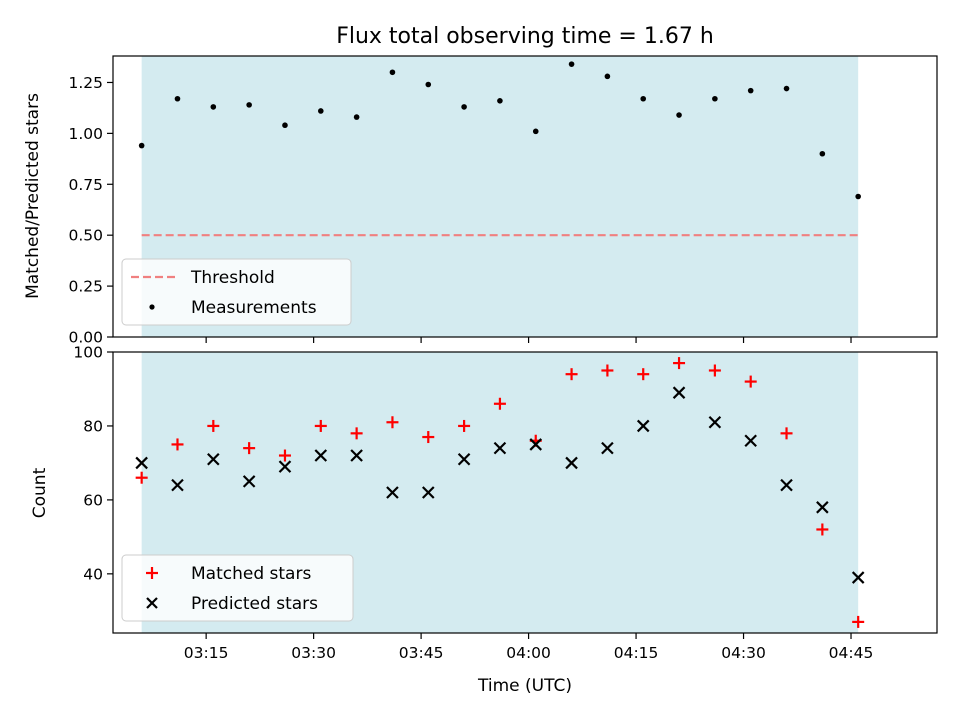  What do you see at coordinates (85, 185) in the screenshot?
I see `ratio-ytick-label: 0.75` at bounding box center [85, 185].